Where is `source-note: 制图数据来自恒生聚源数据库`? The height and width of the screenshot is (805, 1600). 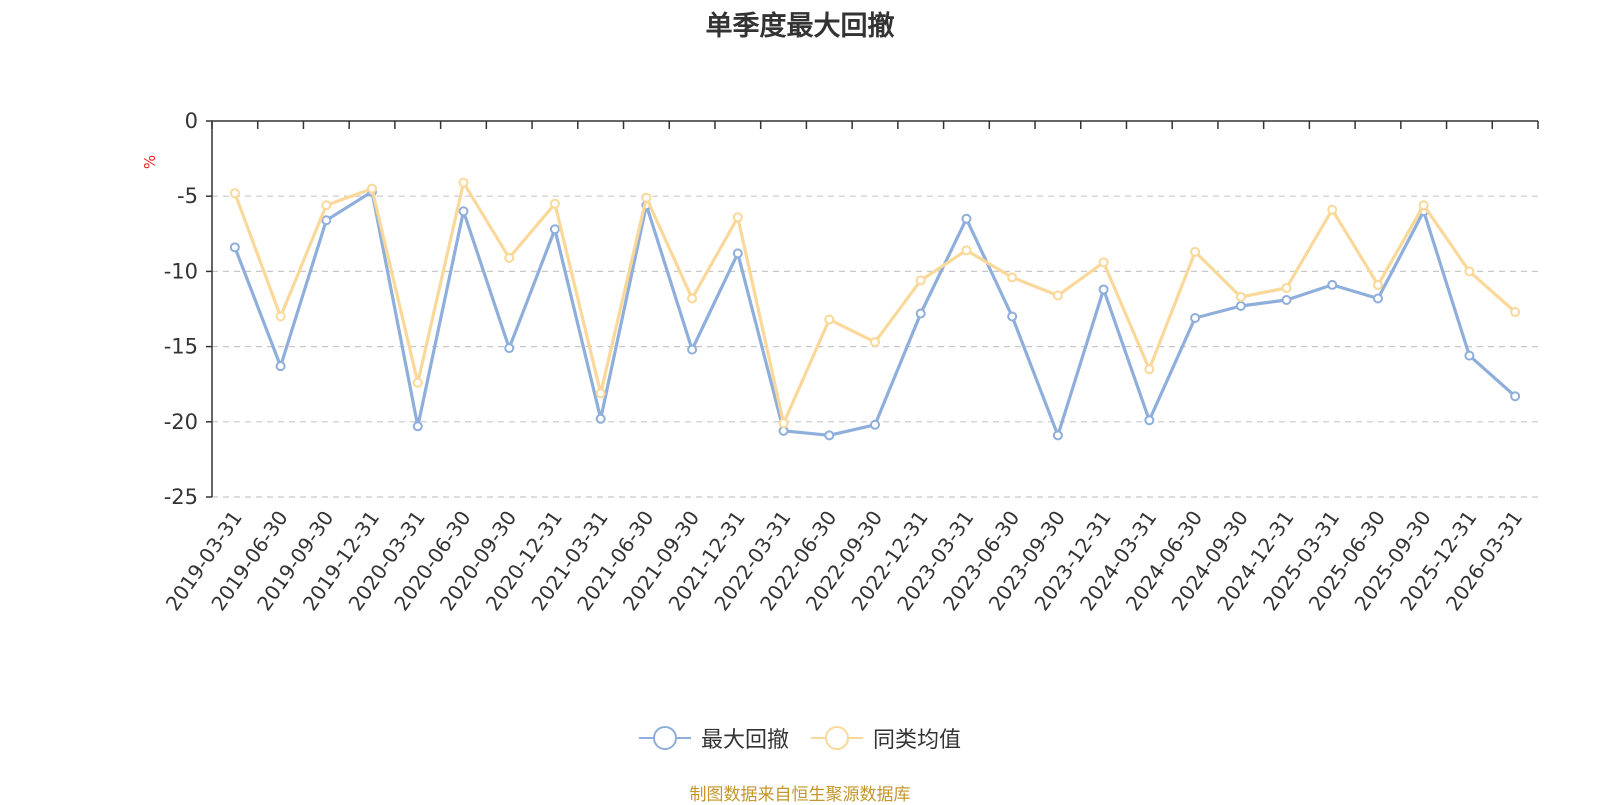
source-note: 制图数据来自恒生聚源数据库 is located at coordinates (800, 795).